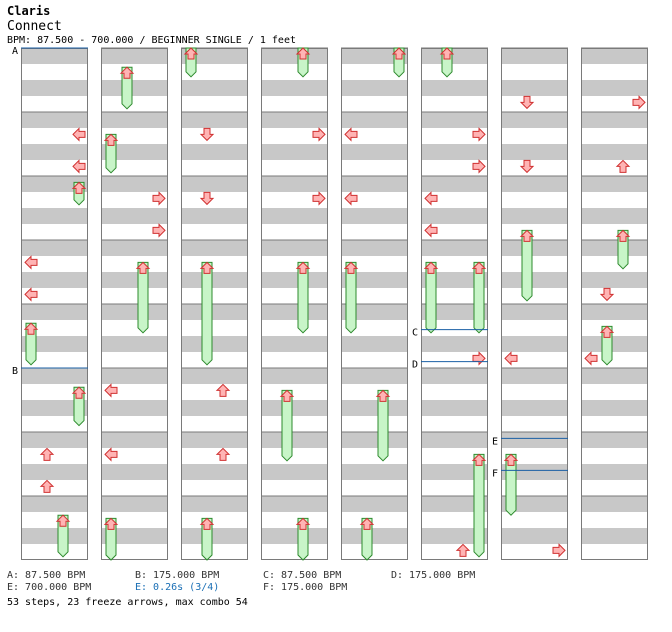 The height and width of the screenshot is (632, 672). What do you see at coordinates (415, 333) in the screenshot?
I see `bpm-marker-label: C` at bounding box center [415, 333].